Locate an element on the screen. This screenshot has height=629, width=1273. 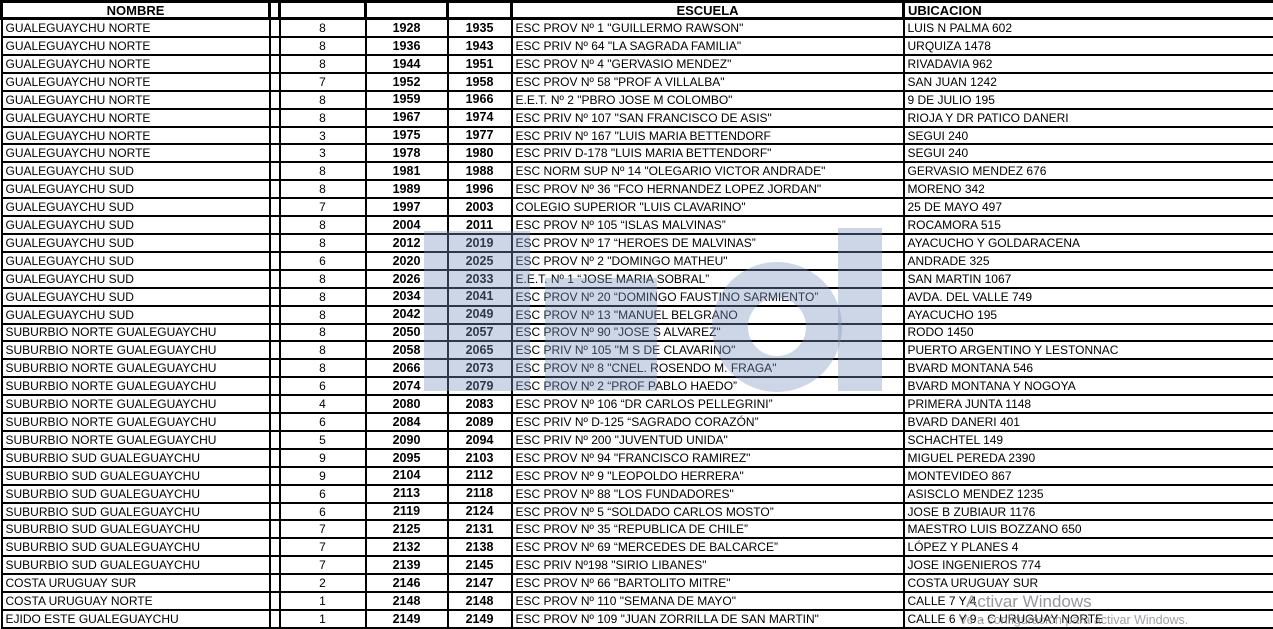
cell-year-to: 1980 is located at coordinates (479, 153).